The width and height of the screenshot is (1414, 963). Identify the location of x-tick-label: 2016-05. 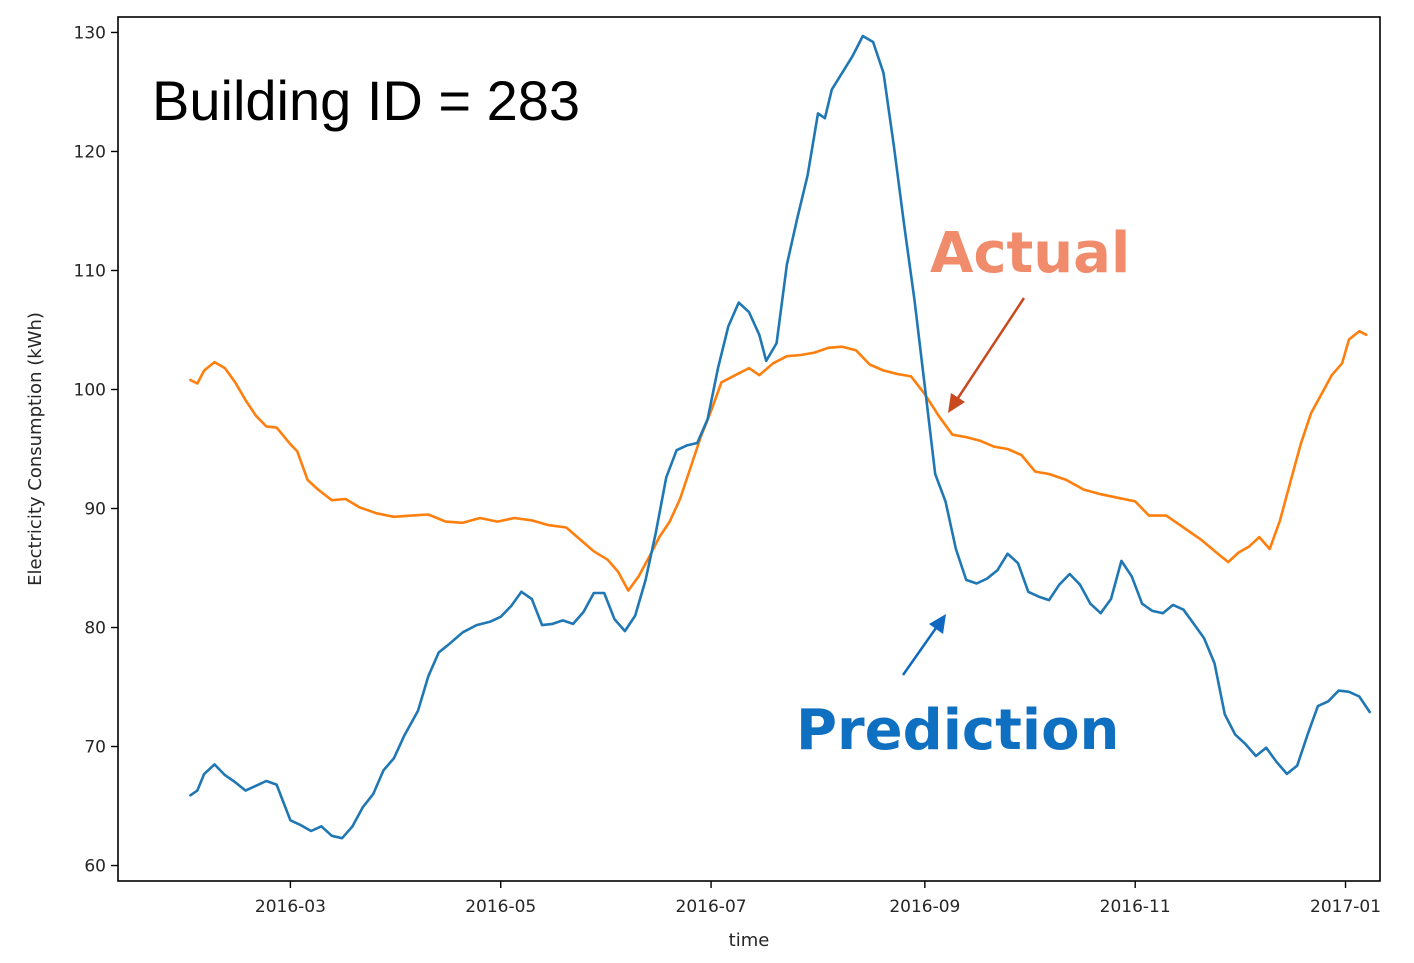
(500, 907).